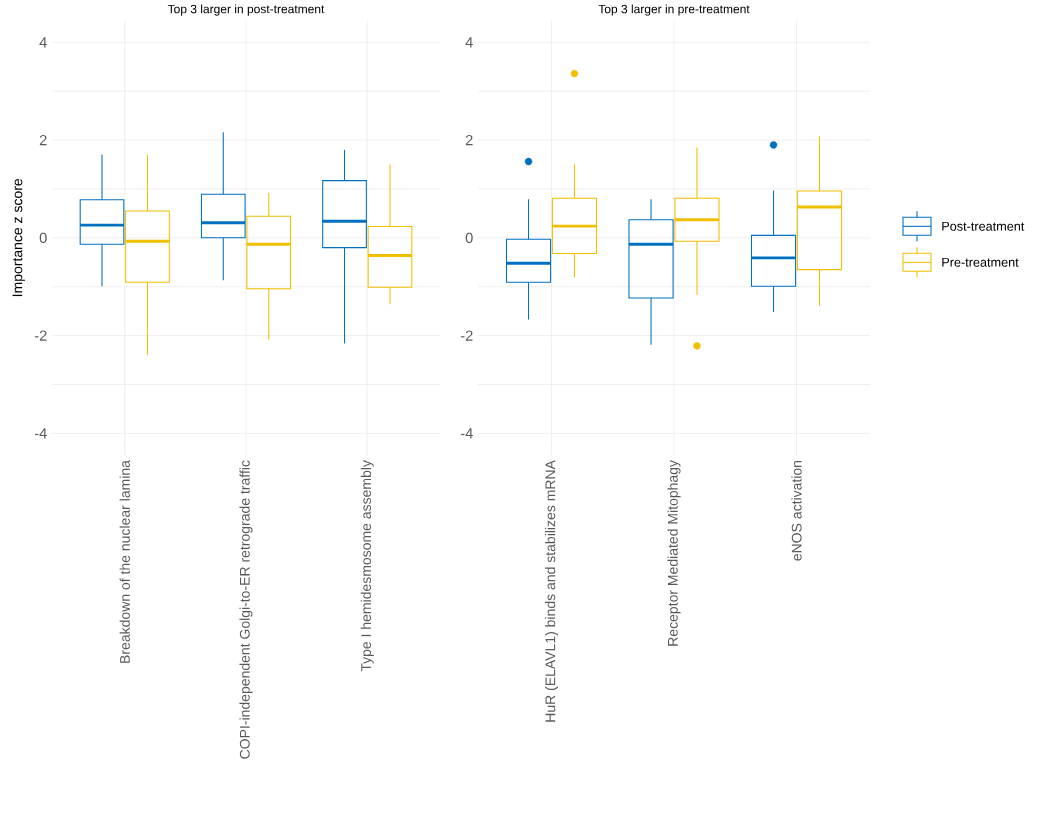 The height and width of the screenshot is (820, 1039). What do you see at coordinates (19, 237) in the screenshot?
I see `y-axis-title: Importance z score` at bounding box center [19, 237].